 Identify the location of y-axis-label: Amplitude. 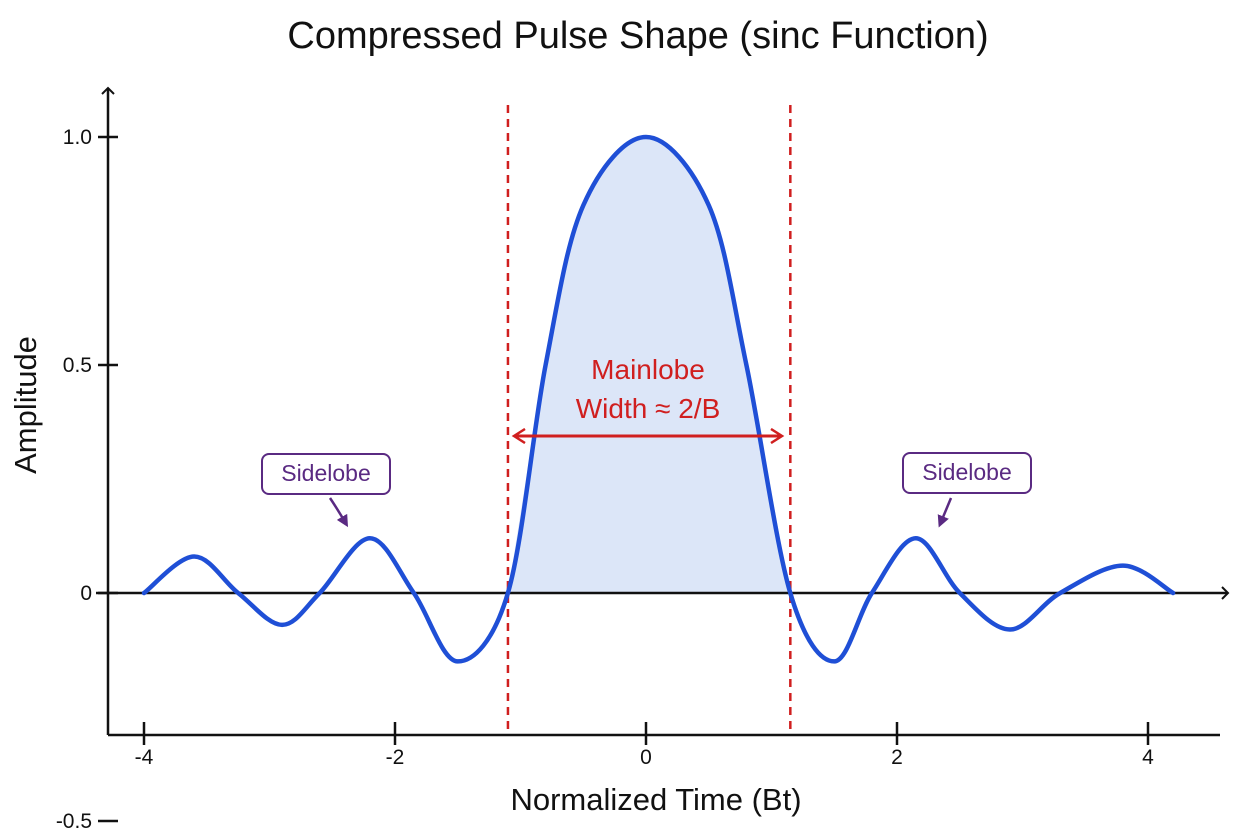
(25, 405).